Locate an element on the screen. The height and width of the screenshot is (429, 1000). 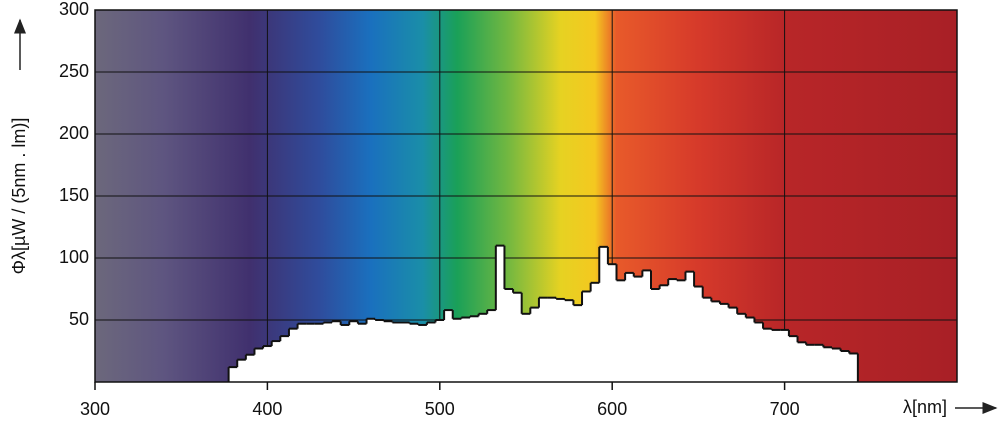
y-axis-label: Φλ[µW / (5nm . lm)] is located at coordinates (19, 196).